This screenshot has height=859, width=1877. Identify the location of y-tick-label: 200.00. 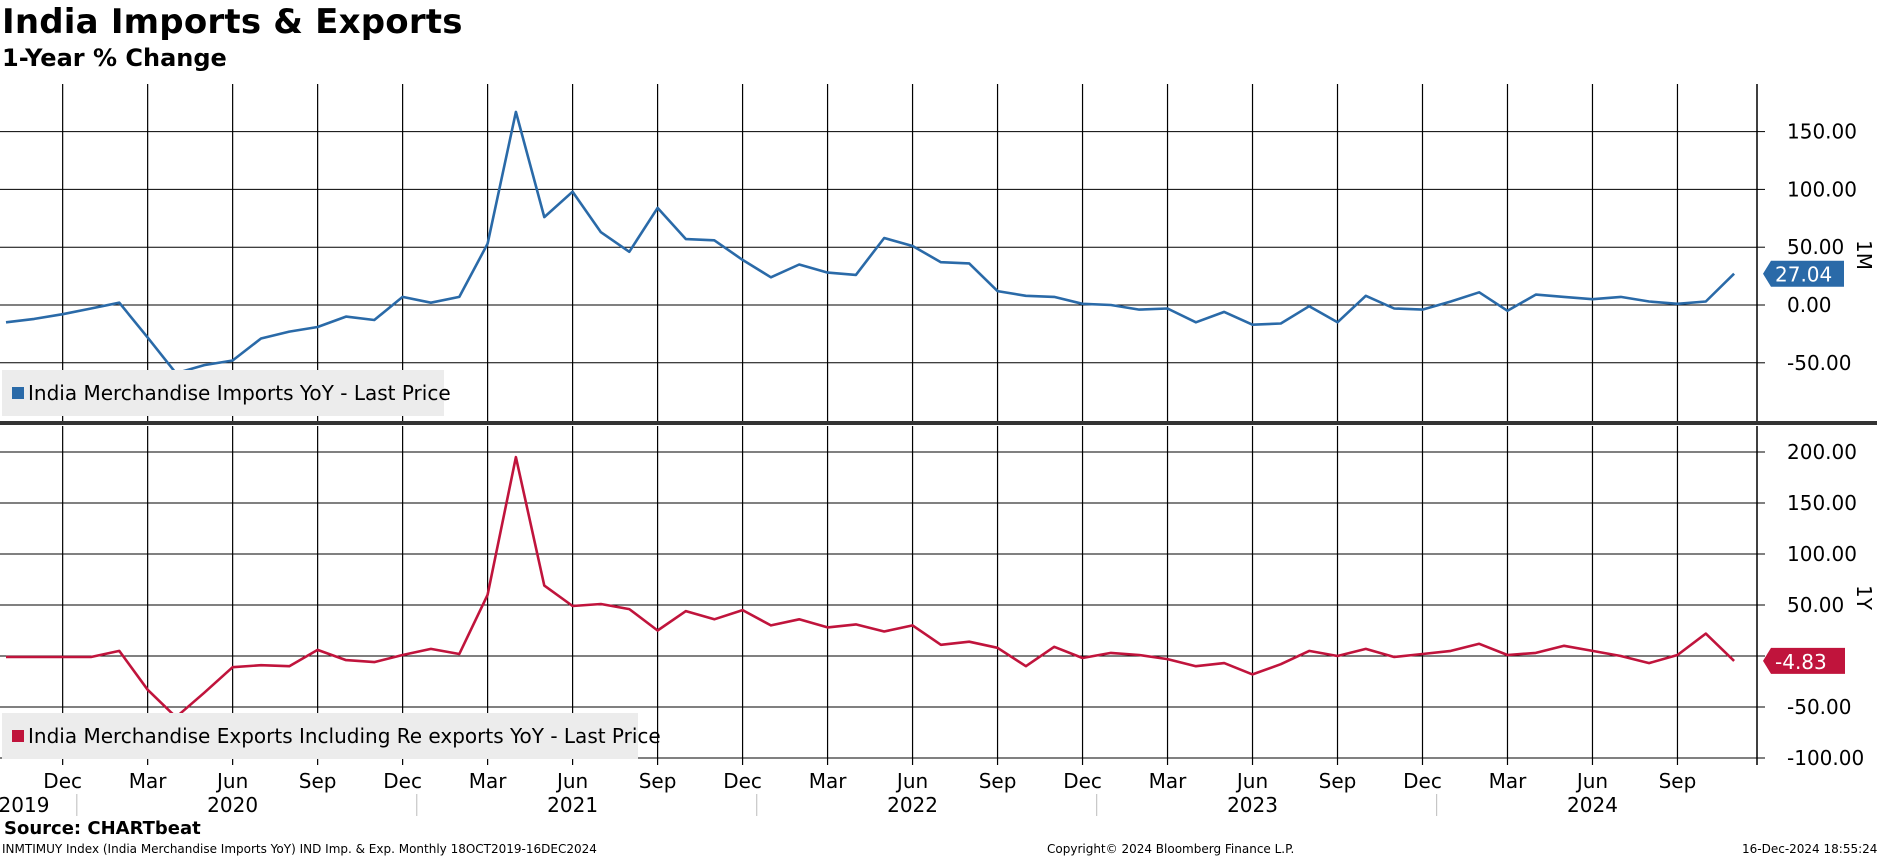
(1822, 452).